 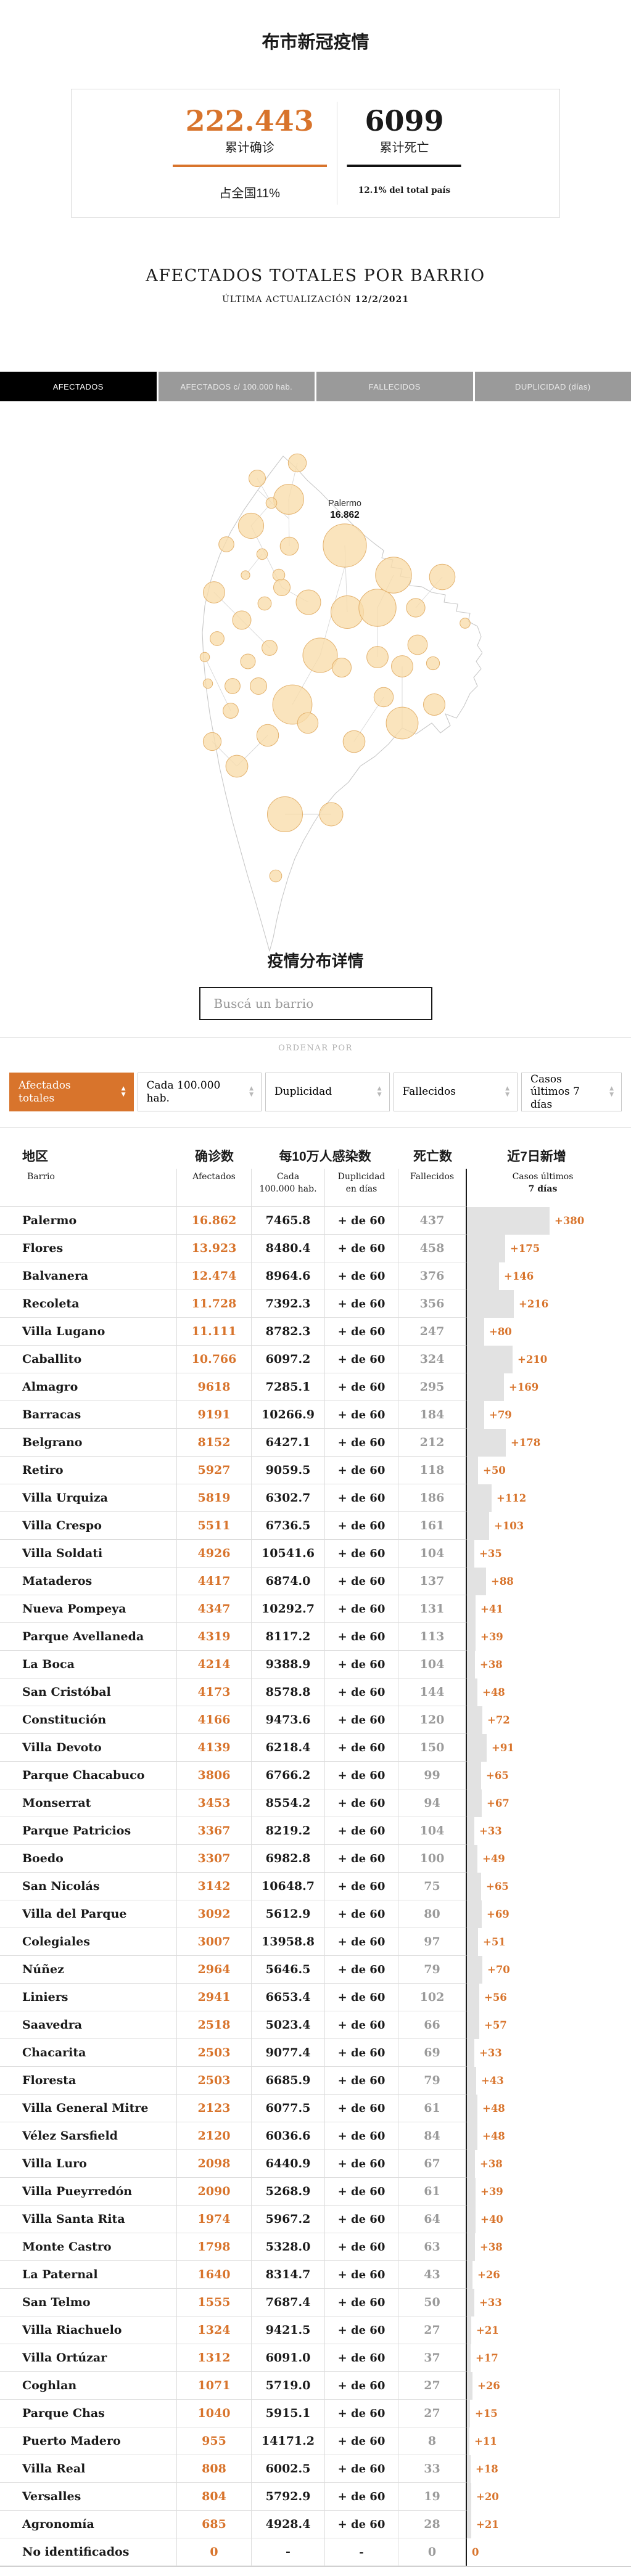 I want to click on map-bubble-parque-patricios, so click(x=384, y=696).